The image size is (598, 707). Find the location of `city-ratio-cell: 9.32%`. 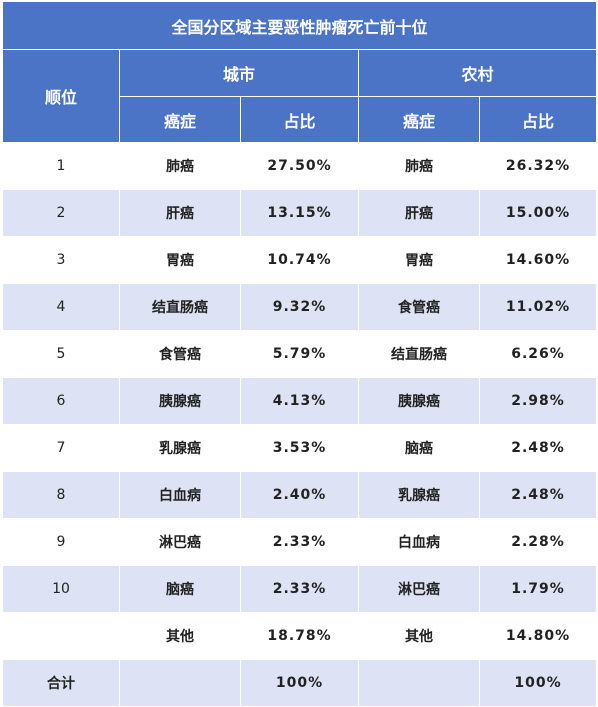

city-ratio-cell: 9.32% is located at coordinates (299, 307).